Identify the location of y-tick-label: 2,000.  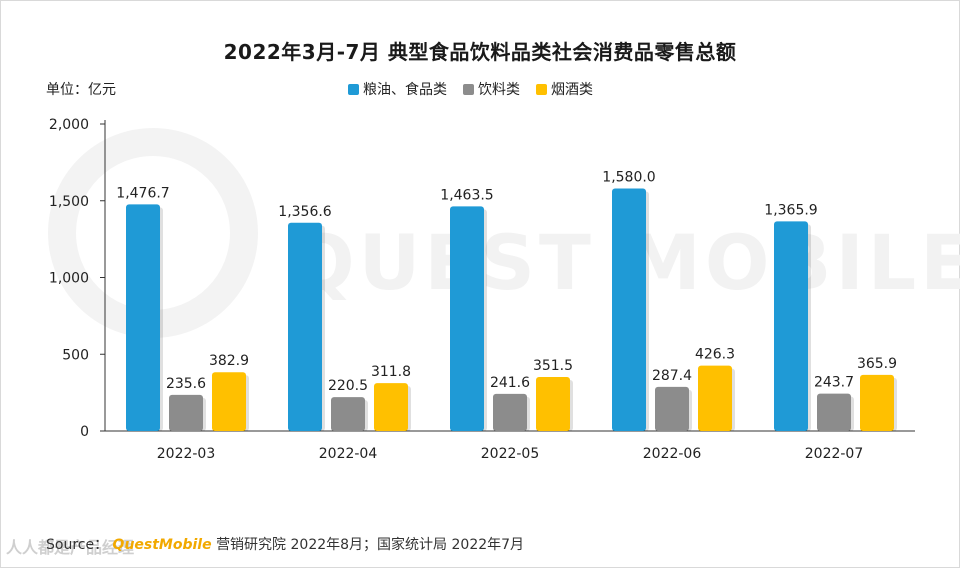
(69, 125).